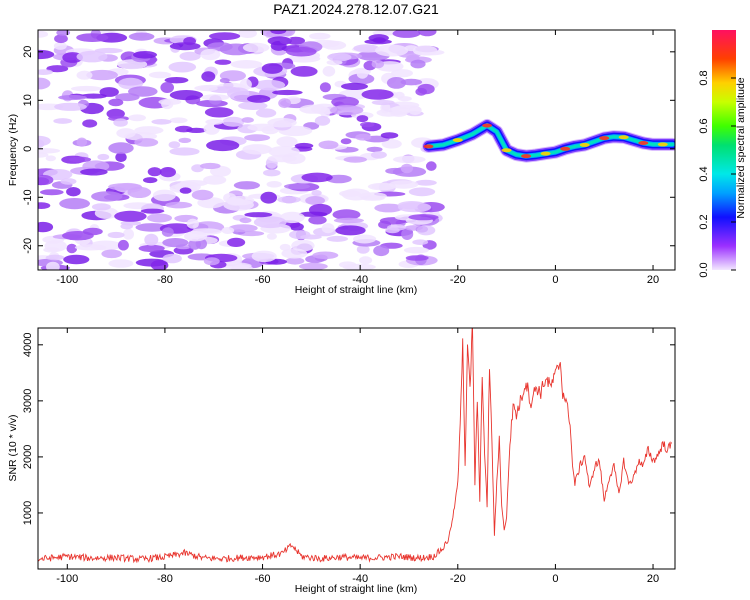 This screenshot has width=750, height=600. Describe the element at coordinates (458, 280) in the screenshot. I see `x-tick-label: -20` at that location.